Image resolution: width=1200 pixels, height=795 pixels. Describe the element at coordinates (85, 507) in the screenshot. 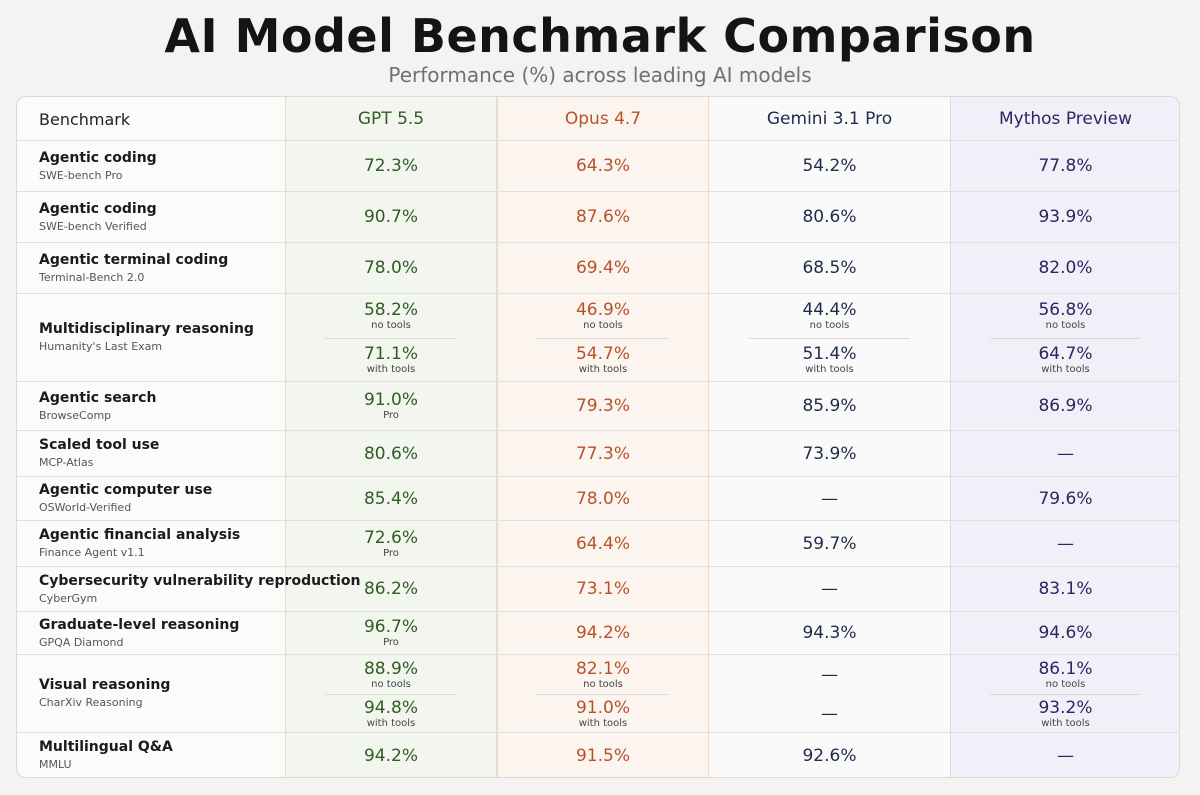

I see `benchmark-source: OSWorld-Verified` at that location.